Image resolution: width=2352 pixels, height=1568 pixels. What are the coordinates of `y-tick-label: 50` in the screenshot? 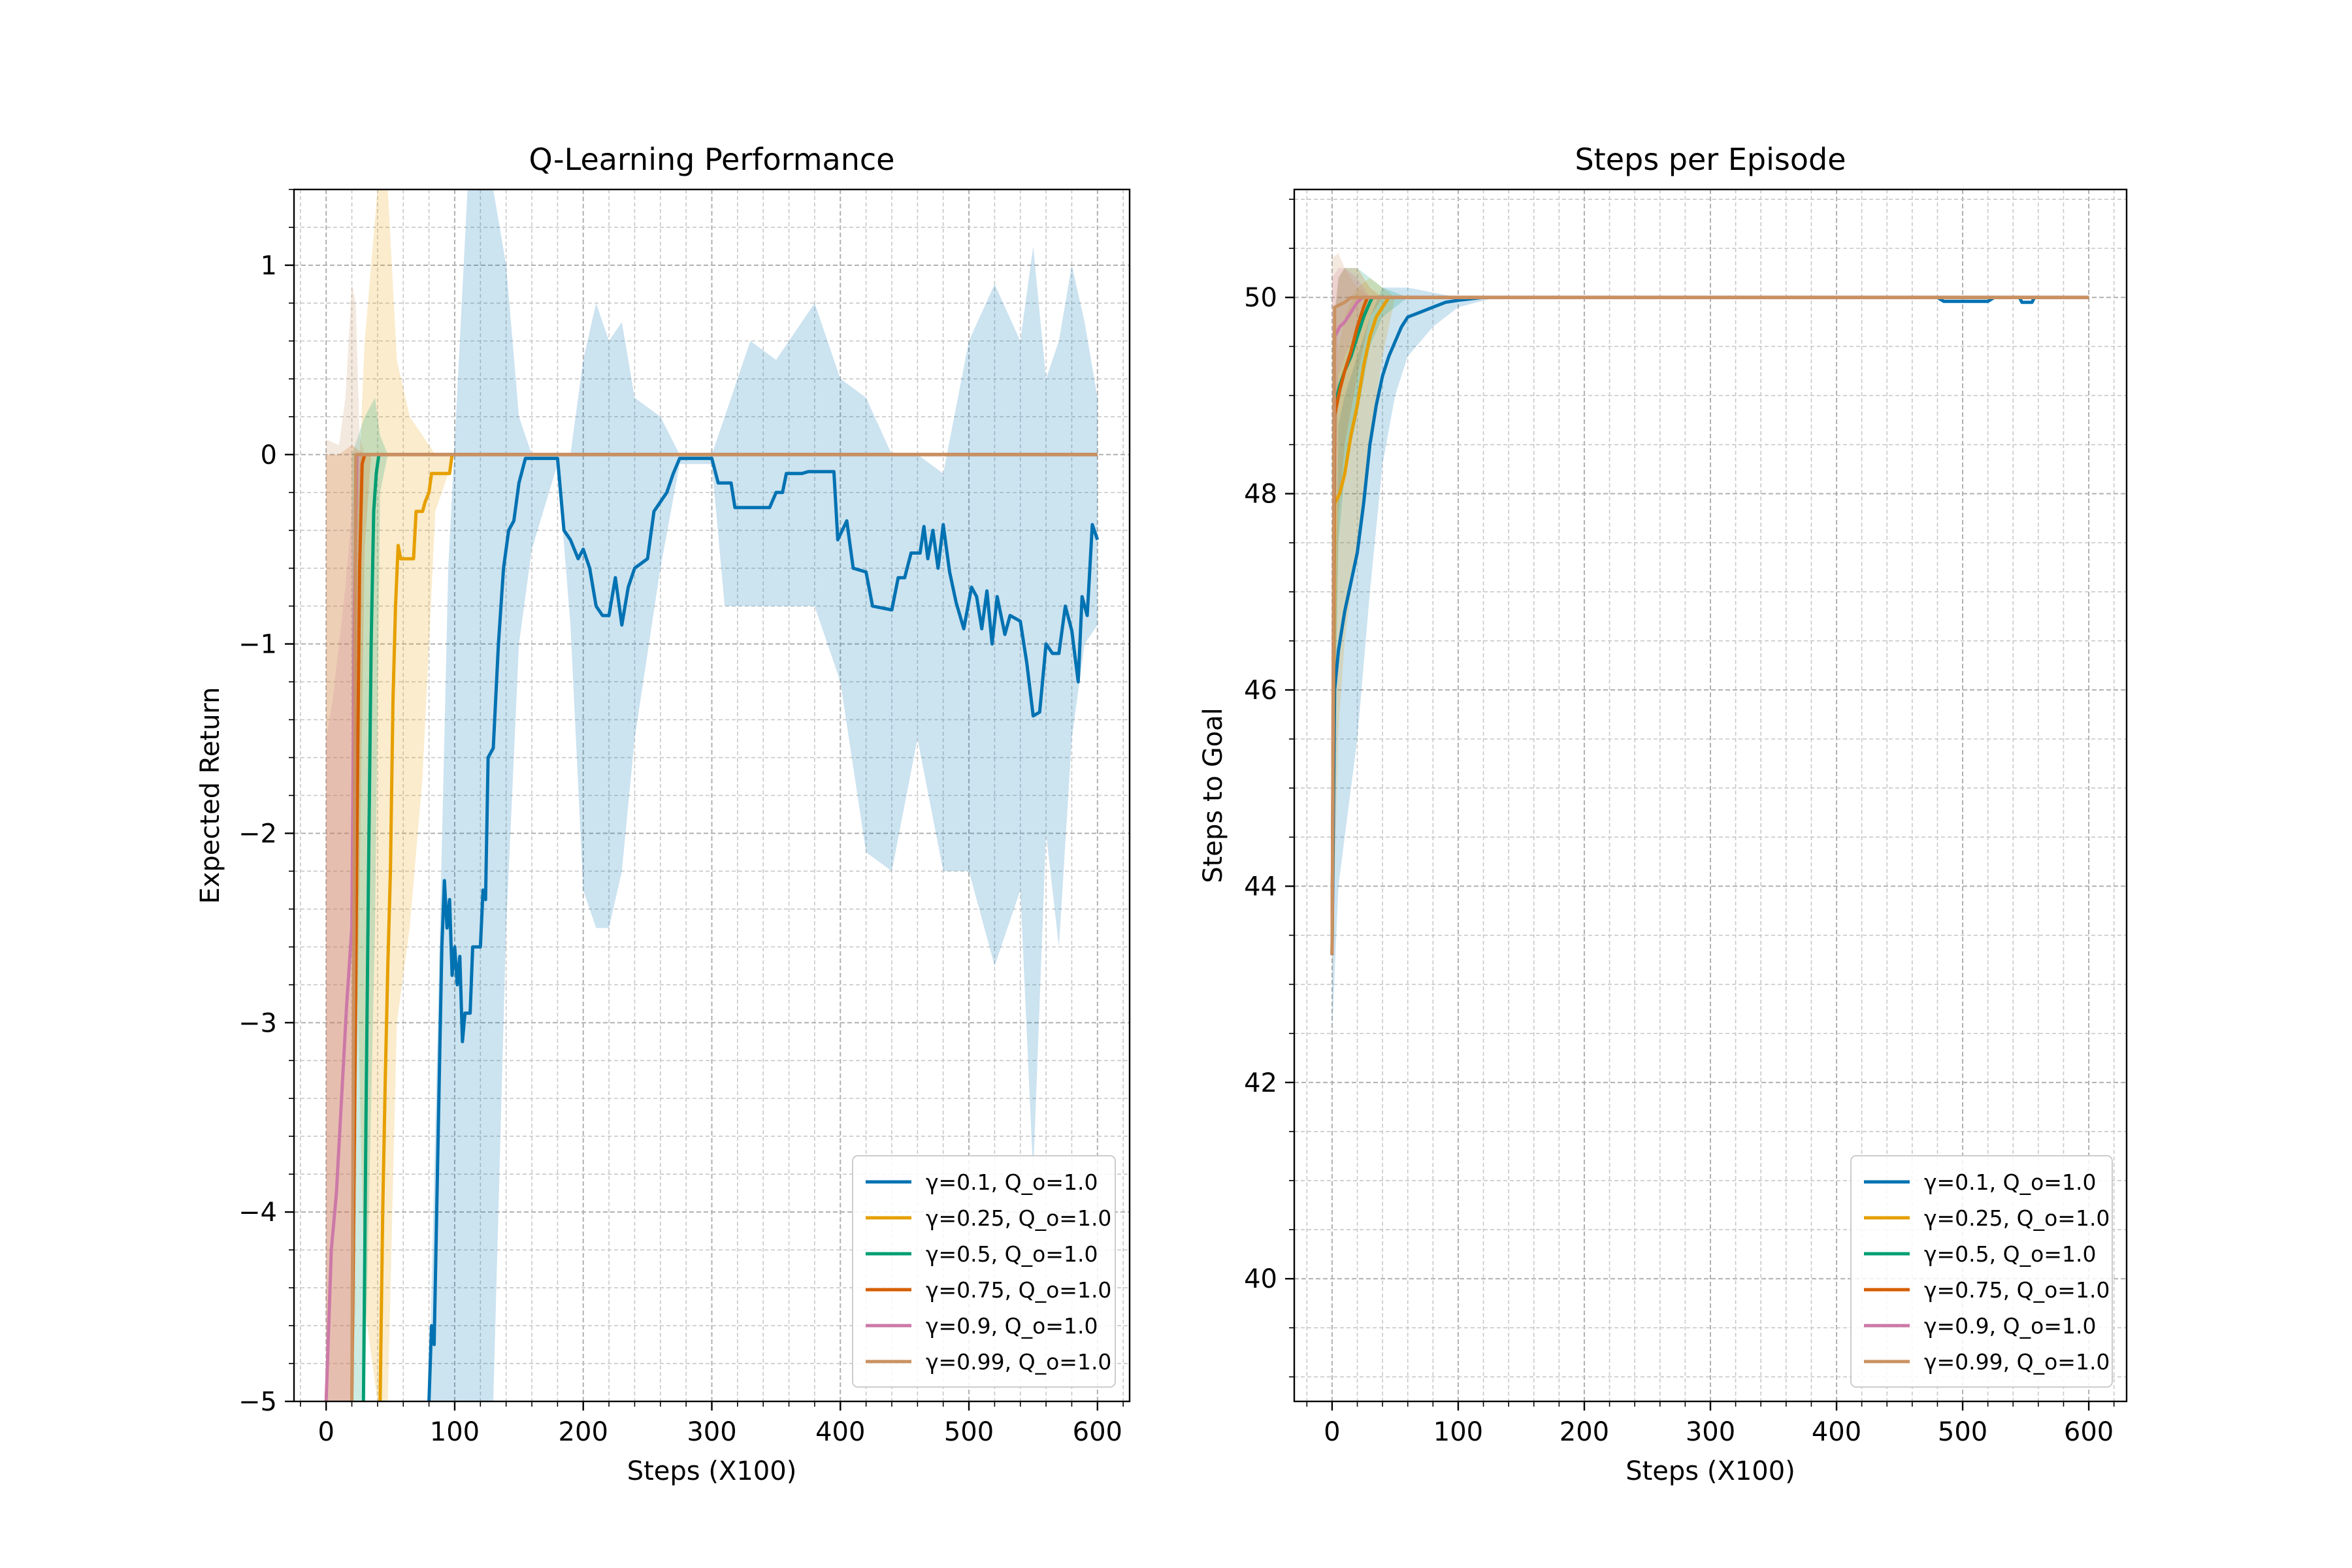 It's located at (1260, 298).